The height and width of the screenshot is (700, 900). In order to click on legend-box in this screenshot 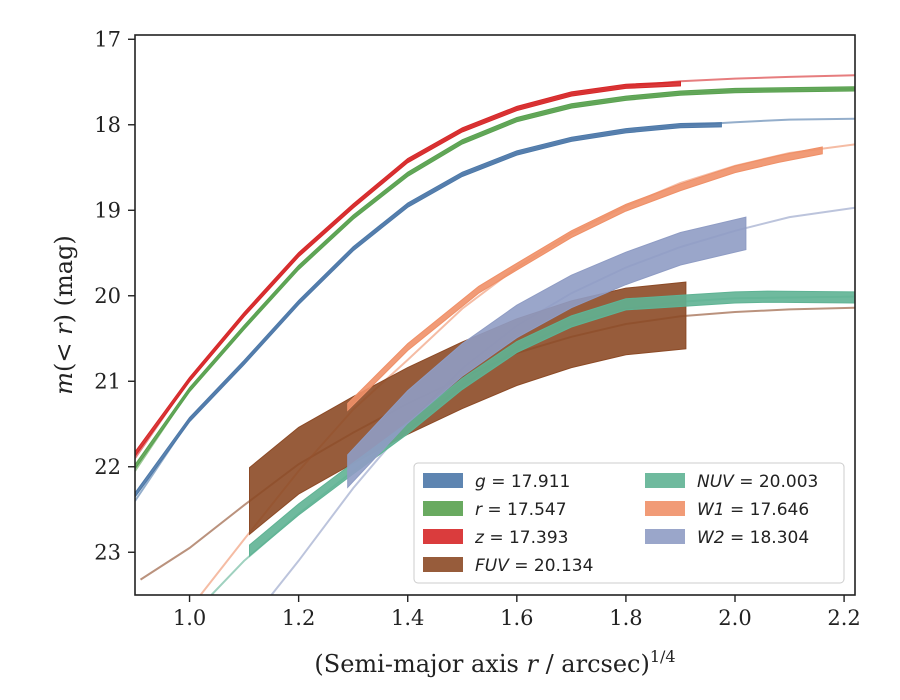, I will do `click(629, 523)`.